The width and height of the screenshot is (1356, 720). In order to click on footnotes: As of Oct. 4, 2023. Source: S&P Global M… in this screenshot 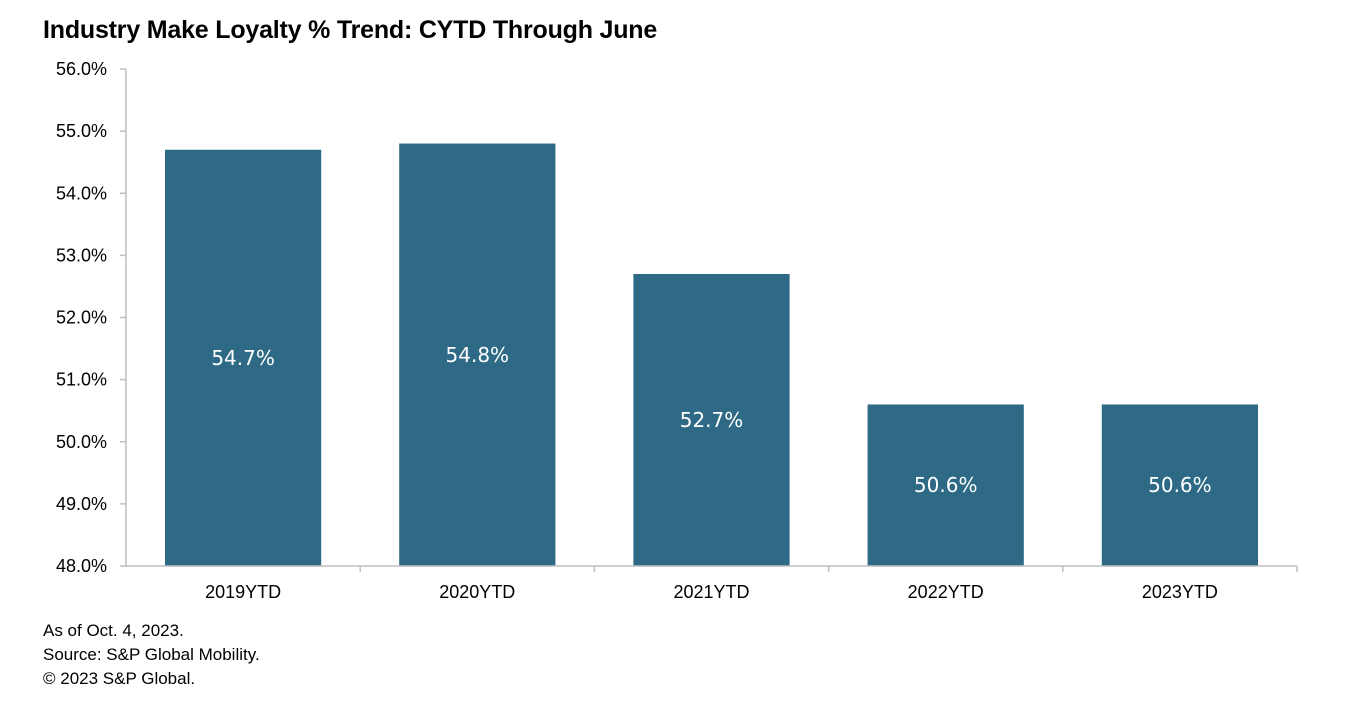, I will do `click(151, 655)`.